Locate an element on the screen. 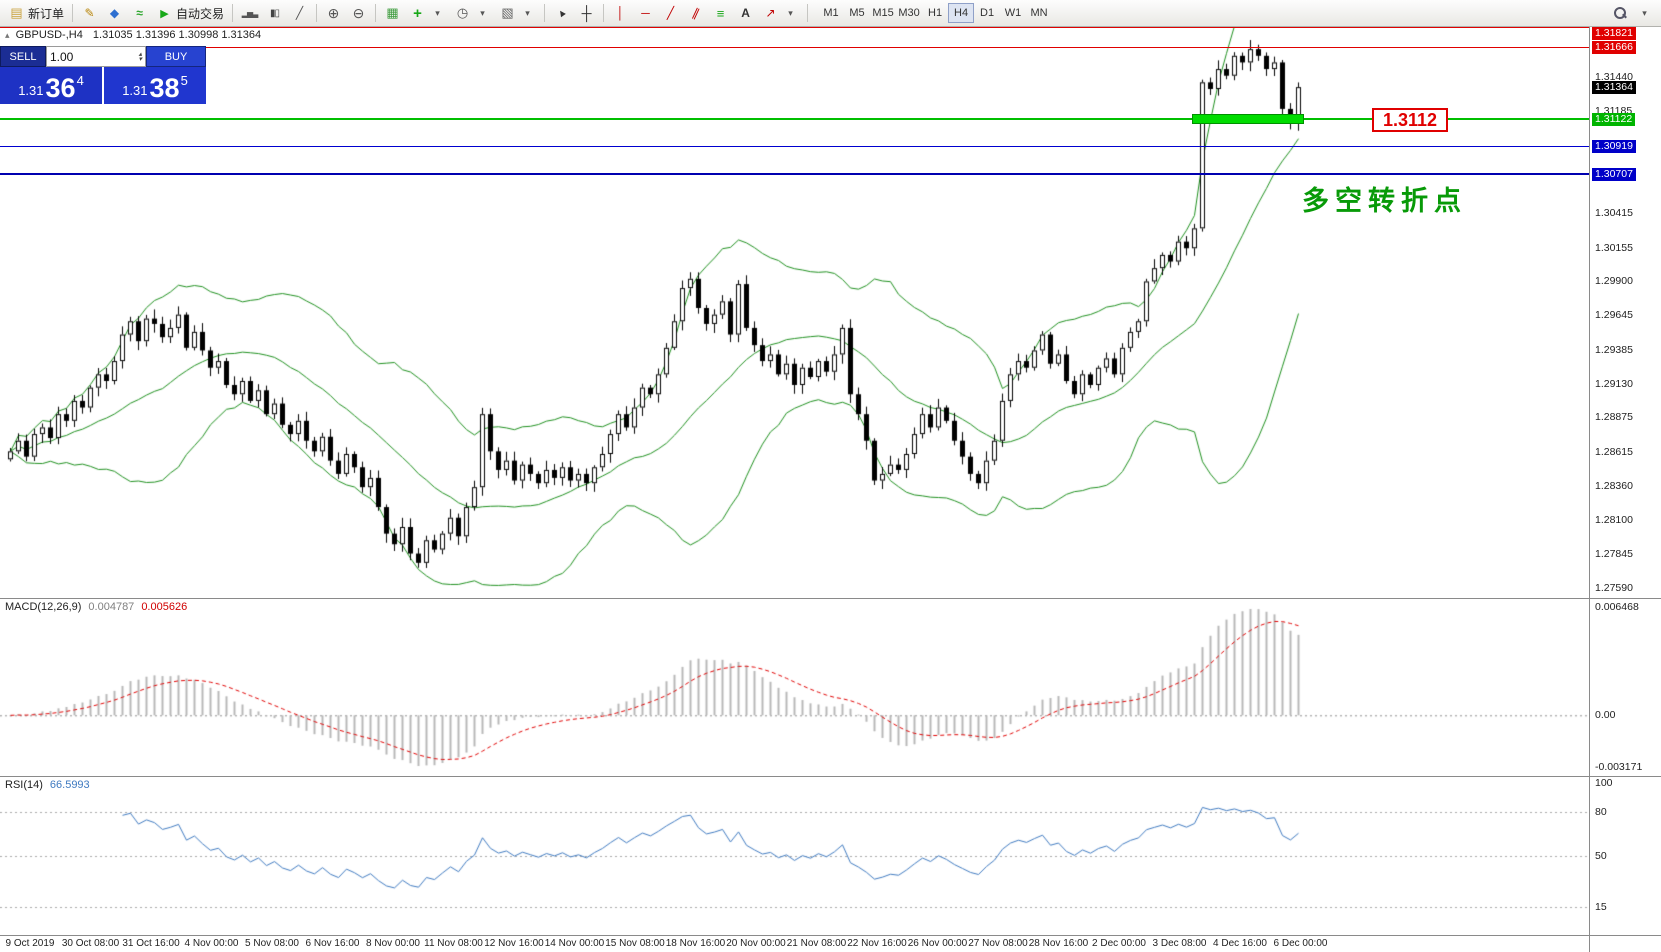 Image resolution: width=1661 pixels, height=952 pixels. zoom-out-icon is located at coordinates (358, 13).